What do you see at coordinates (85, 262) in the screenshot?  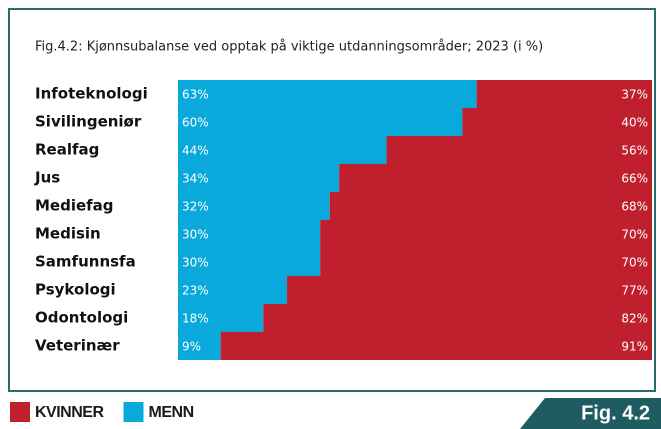 I see `category-label: Samfunnsfa` at bounding box center [85, 262].